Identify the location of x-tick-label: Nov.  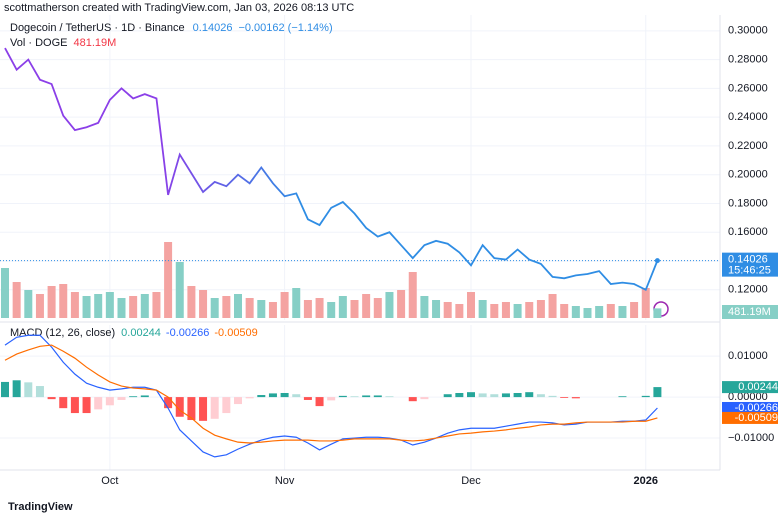
(285, 481).